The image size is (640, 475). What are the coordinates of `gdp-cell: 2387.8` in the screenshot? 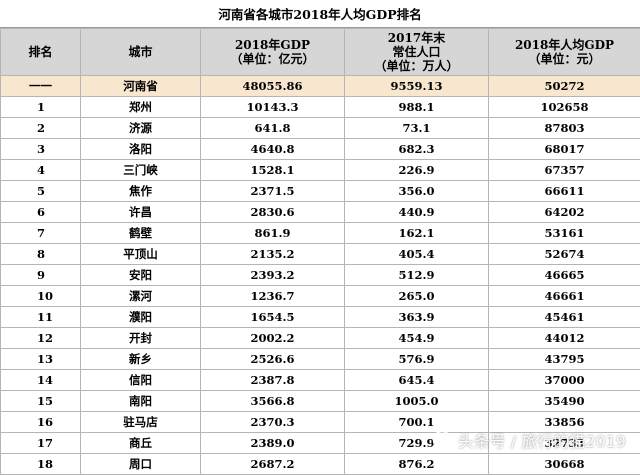 It's located at (273, 380).